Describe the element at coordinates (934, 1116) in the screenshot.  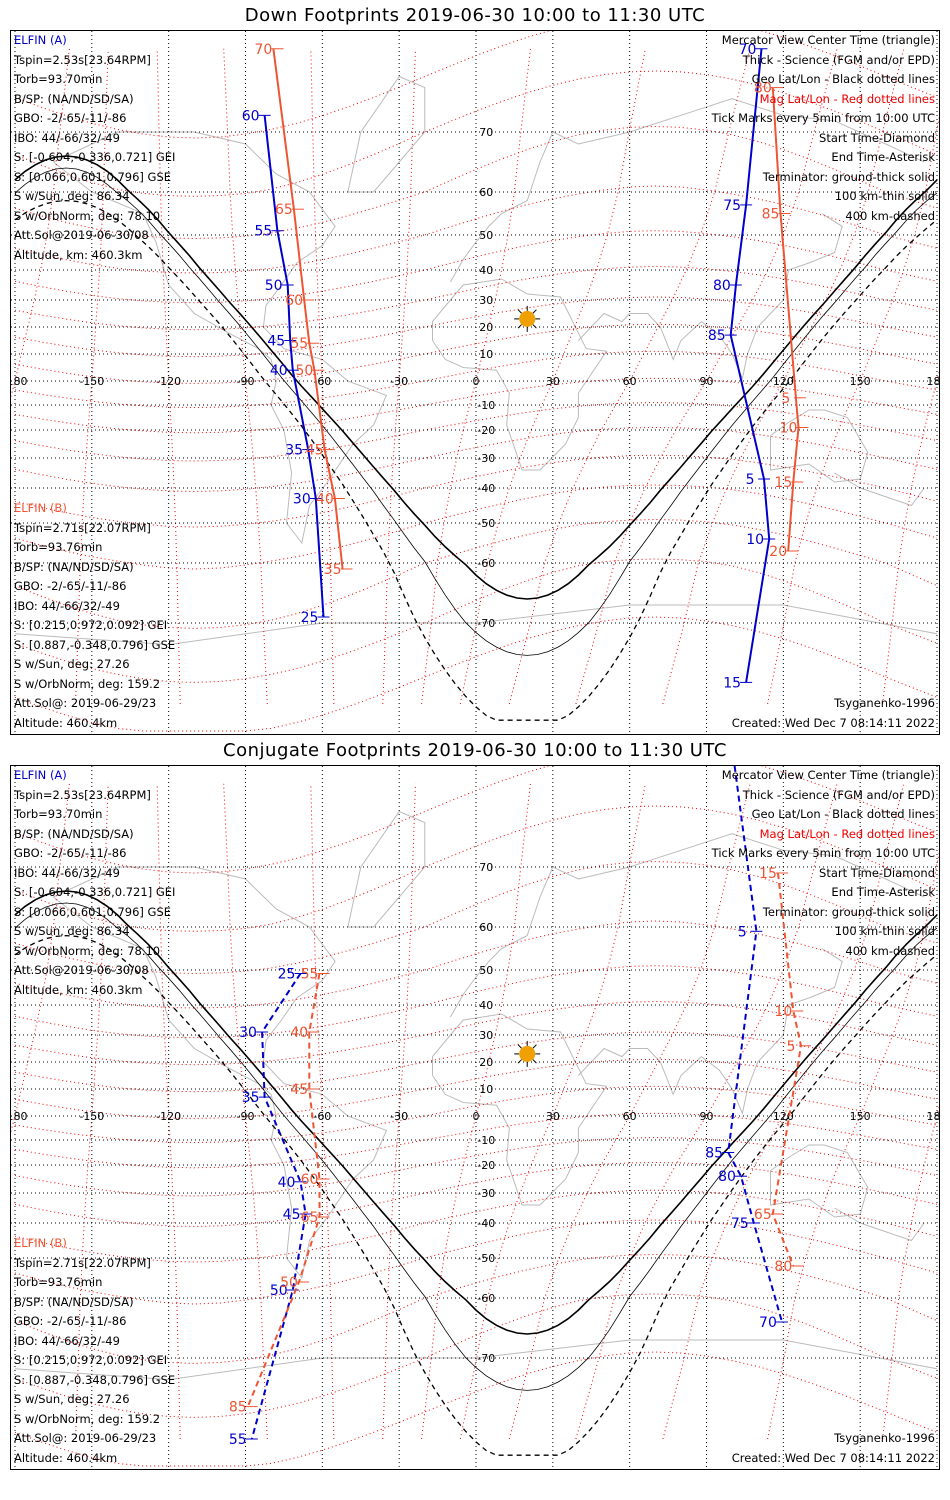
I see `x-tick-label: 180` at that location.